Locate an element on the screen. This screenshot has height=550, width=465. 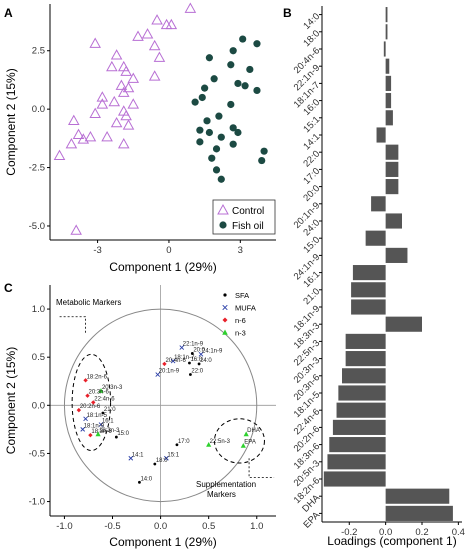
point-label: 18:2n-6 is located at coordinates (97, 377).